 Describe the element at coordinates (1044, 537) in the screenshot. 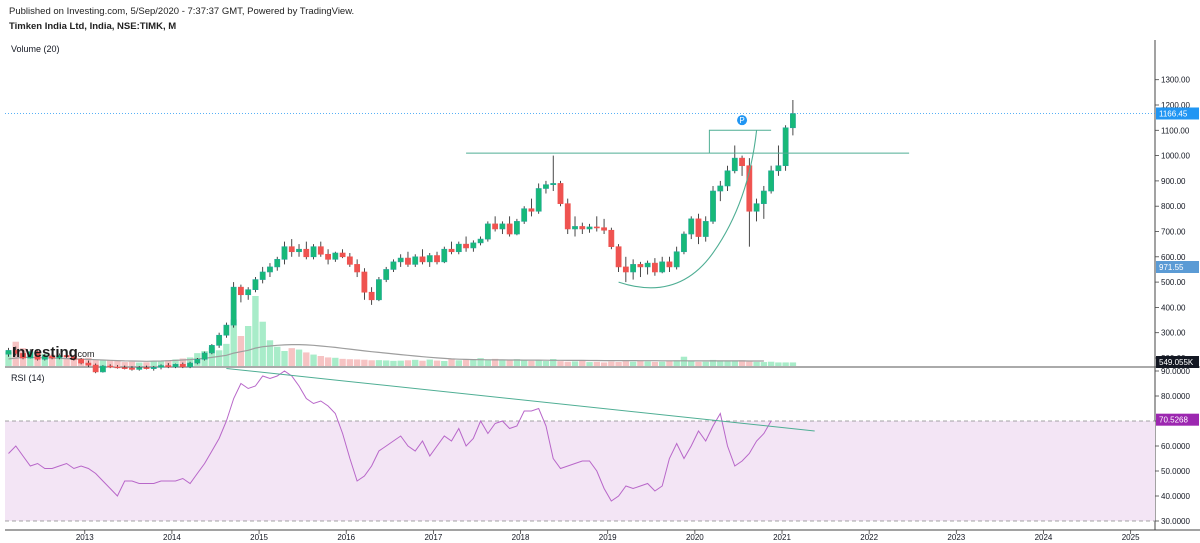

I see `time-tick-label: 2024` at that location.